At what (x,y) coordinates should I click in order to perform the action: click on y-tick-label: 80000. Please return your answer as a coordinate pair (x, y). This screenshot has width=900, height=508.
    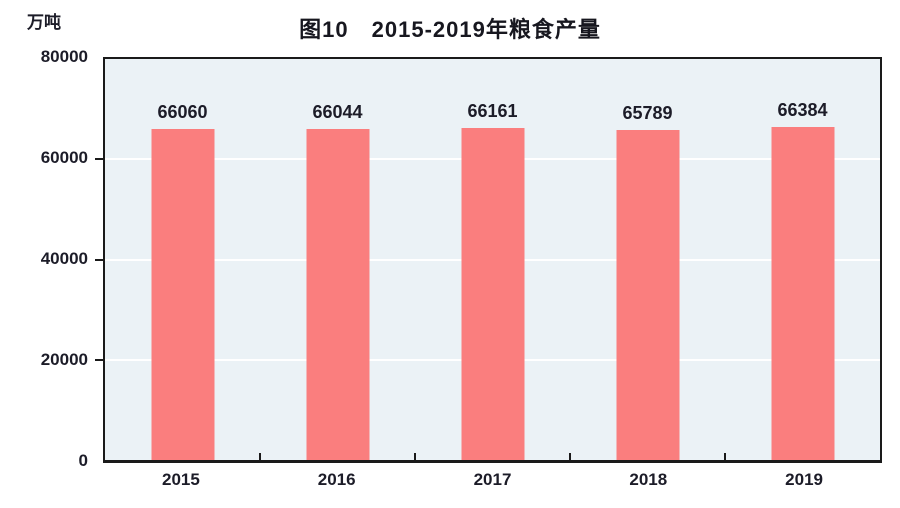
    Looking at the image, I should click on (64, 56).